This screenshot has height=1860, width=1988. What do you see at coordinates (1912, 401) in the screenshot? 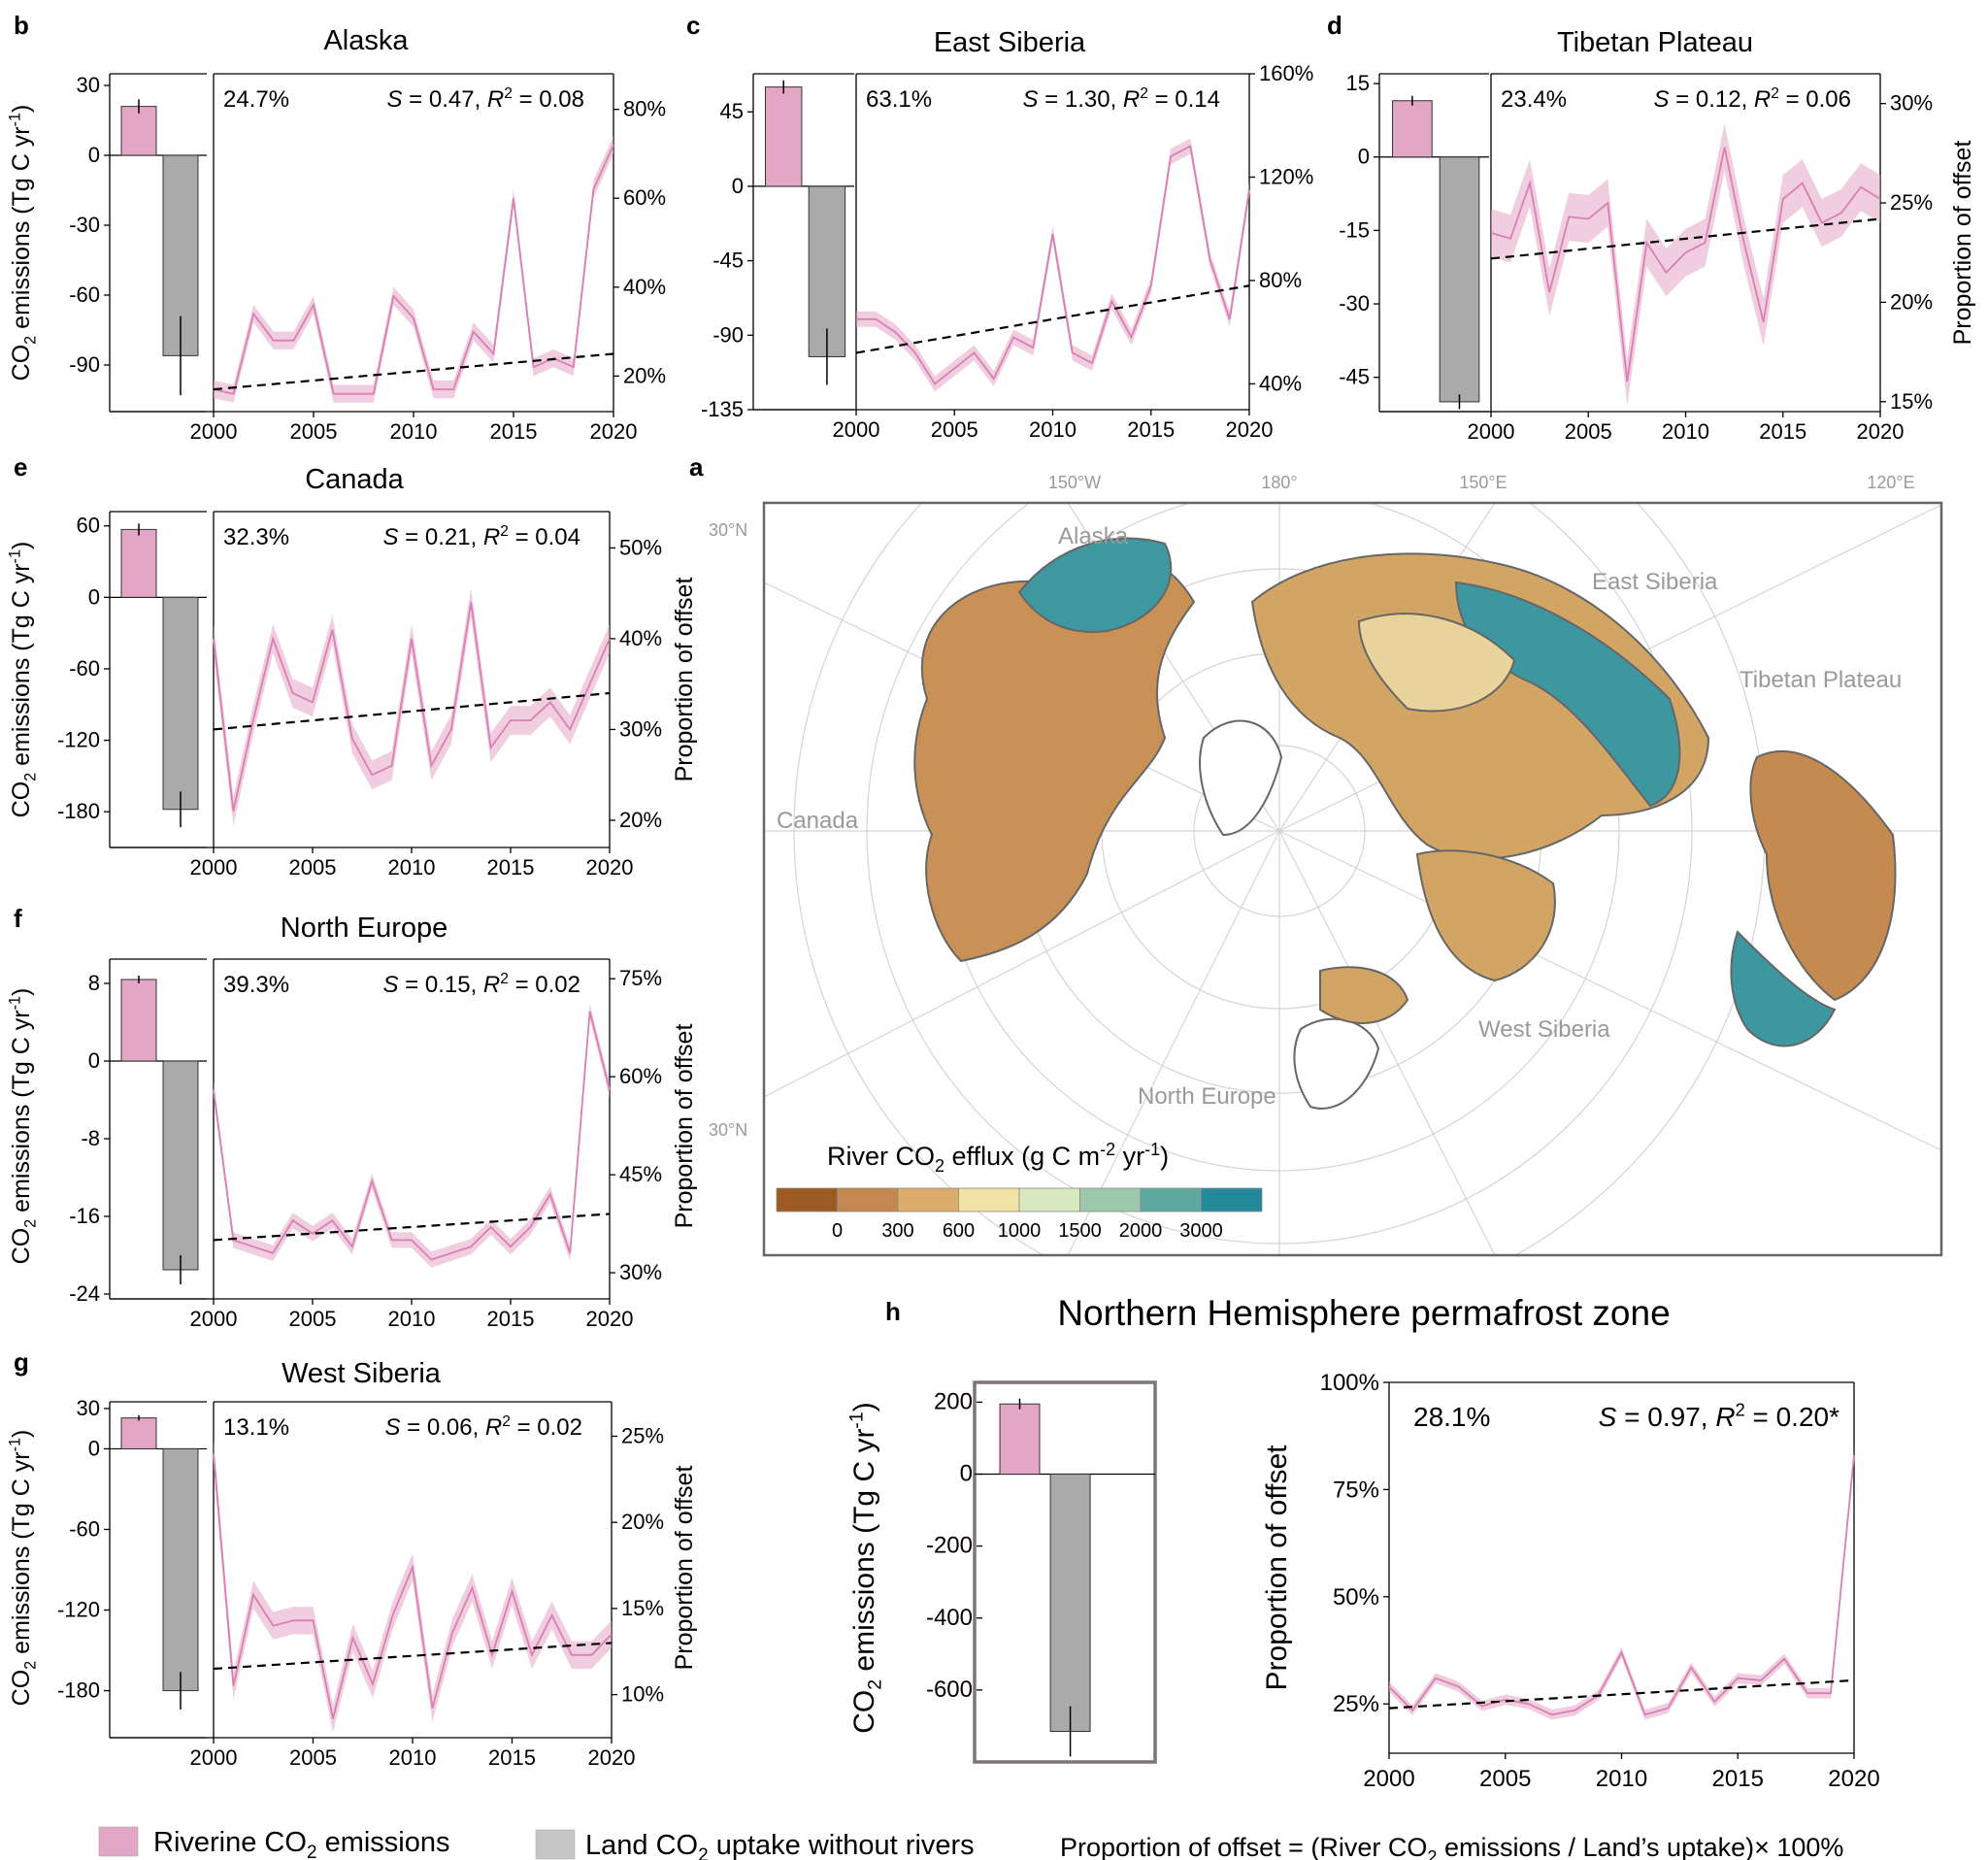
I see `line-ytick-label-d: 15%` at bounding box center [1912, 401].